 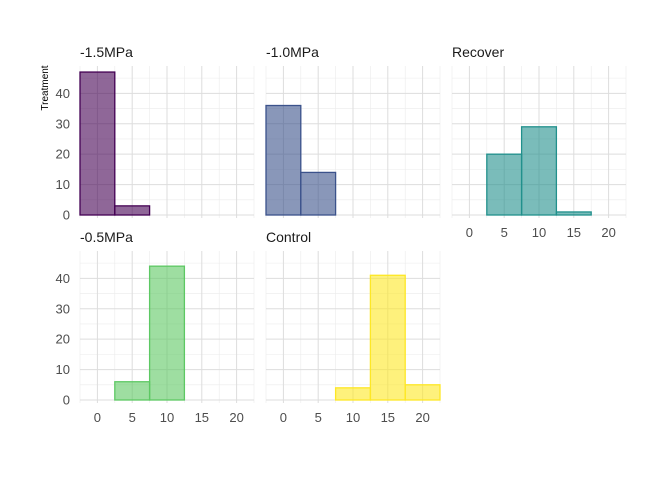 What do you see at coordinates (106, 52) in the screenshot?
I see `panel-title-1-5mpa: -1.5MPa` at bounding box center [106, 52].